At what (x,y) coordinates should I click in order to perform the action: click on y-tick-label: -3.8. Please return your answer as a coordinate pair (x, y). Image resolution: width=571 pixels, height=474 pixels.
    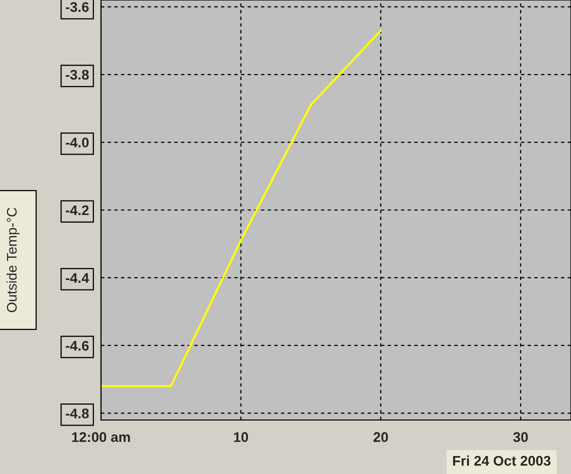
    Looking at the image, I should click on (77, 75).